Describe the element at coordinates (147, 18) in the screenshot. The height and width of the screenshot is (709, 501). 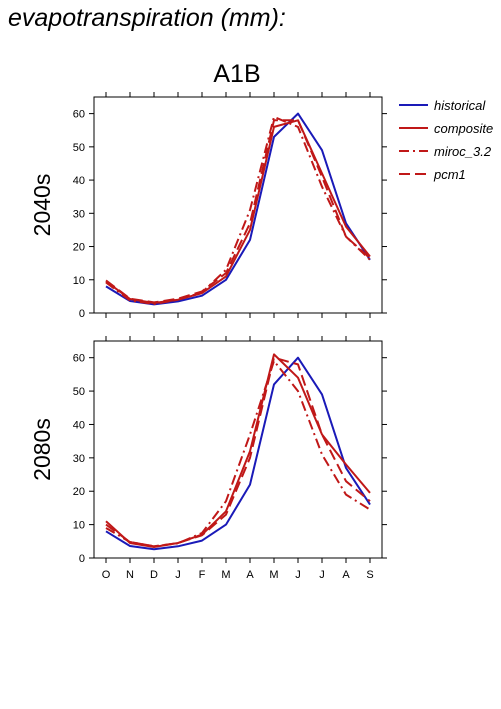
I see `main-title: evapotranspiration (mm):` at that location.